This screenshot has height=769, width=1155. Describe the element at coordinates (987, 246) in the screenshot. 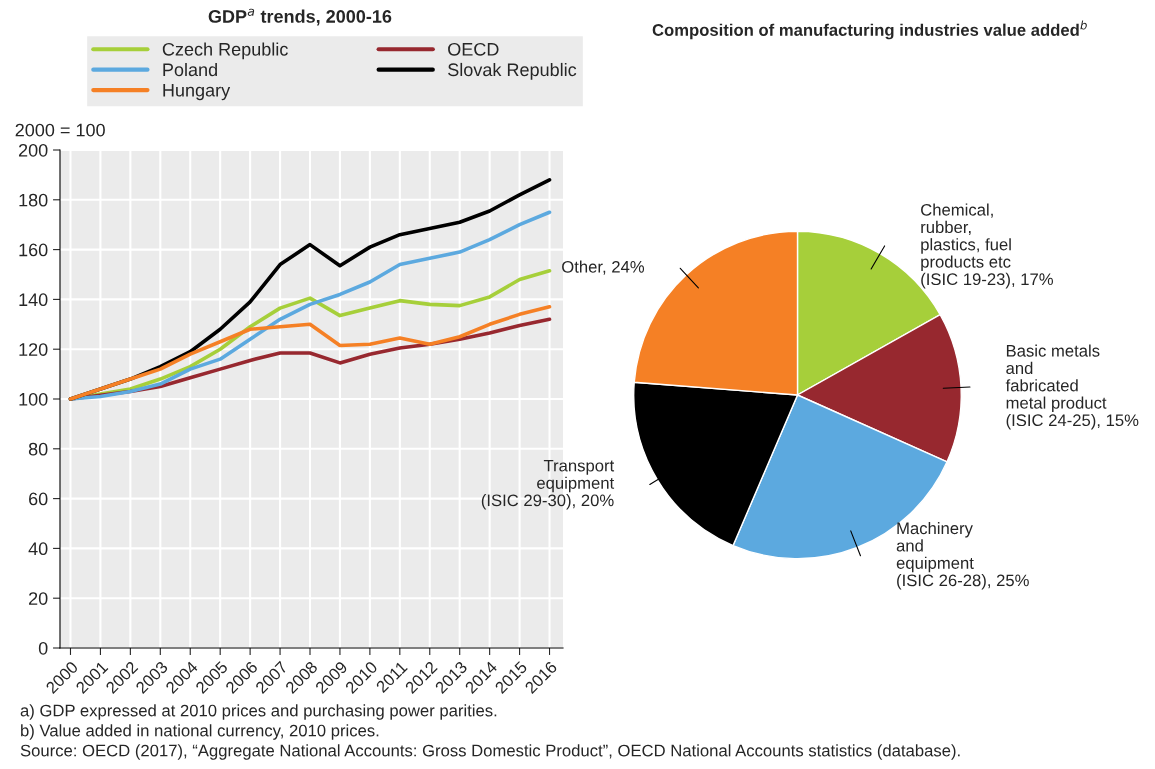

I see `slice-label: Chemical, rubber, plastics, fuel products etc (ISIC 19-23), 17%` at that location.